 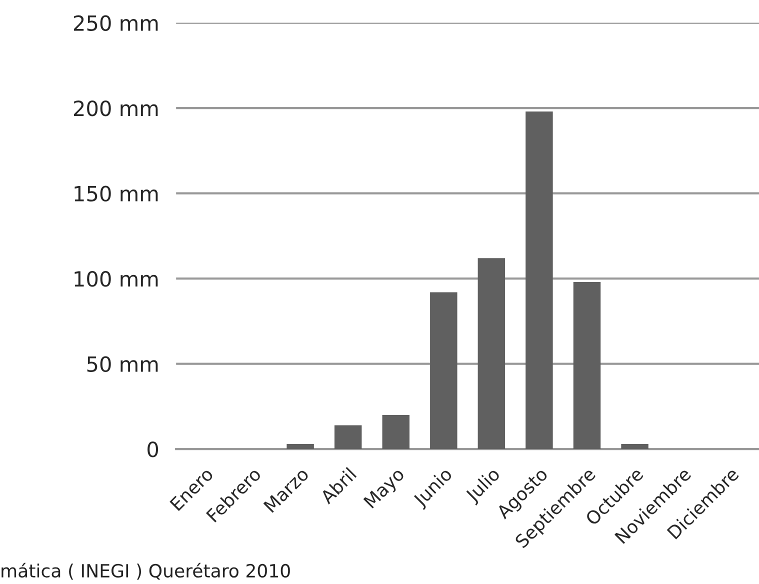 What do you see at coordinates (122, 364) in the screenshot?
I see `y-tick-label: 50 mm` at bounding box center [122, 364].